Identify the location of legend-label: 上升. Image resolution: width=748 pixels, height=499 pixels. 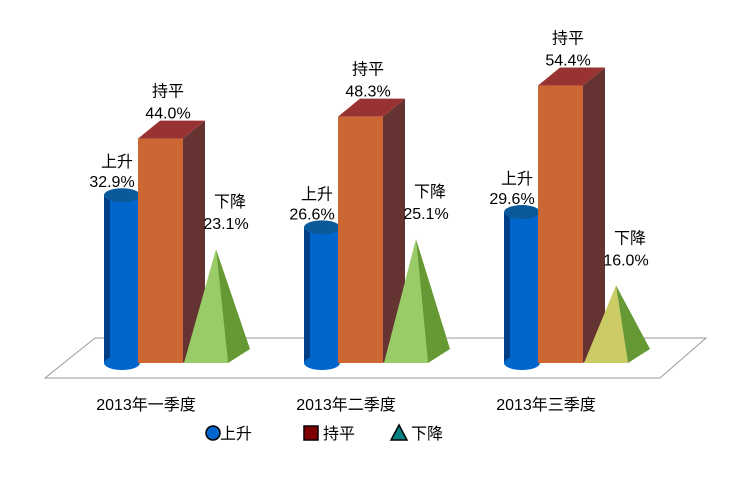
(236, 434).